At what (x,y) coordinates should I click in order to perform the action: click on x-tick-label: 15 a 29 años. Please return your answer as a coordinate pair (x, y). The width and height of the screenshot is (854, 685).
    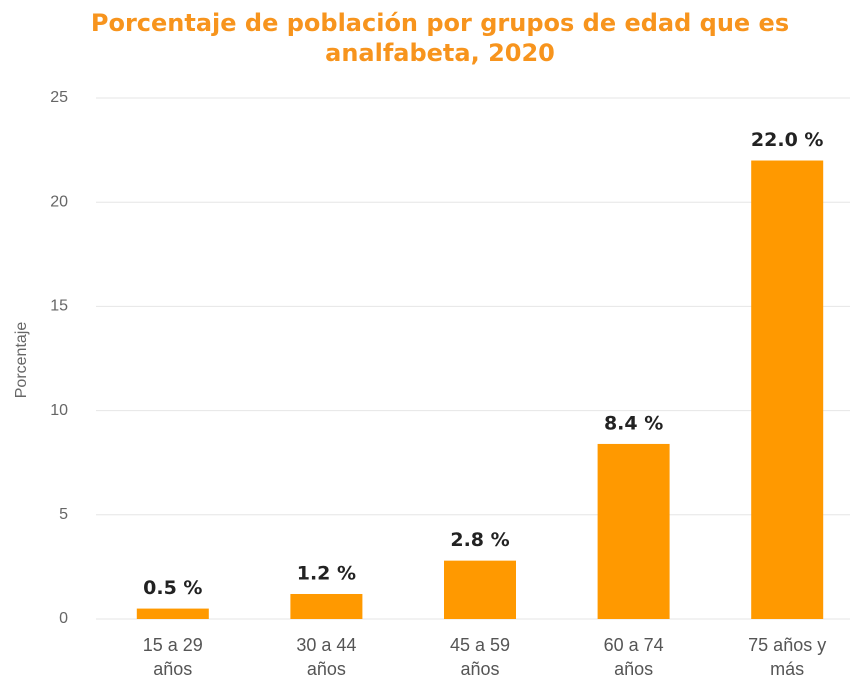
    Looking at the image, I should click on (172, 657).